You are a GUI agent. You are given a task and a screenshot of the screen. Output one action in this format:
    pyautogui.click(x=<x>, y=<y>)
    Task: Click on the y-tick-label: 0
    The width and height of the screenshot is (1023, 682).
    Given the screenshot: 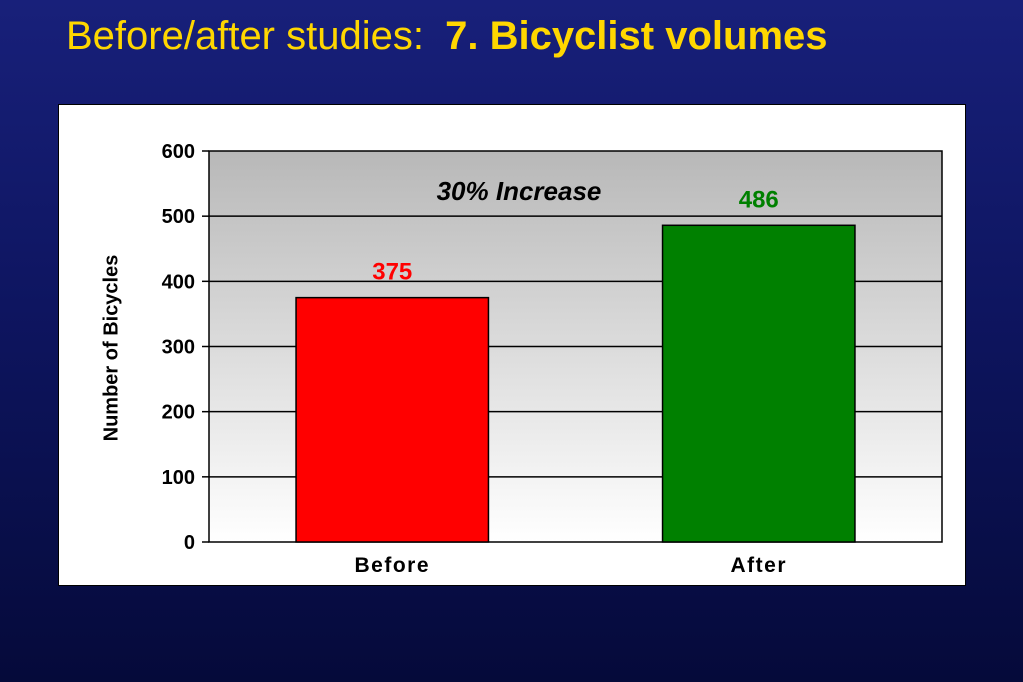 What is the action you would take?
    pyautogui.click(x=189, y=543)
    